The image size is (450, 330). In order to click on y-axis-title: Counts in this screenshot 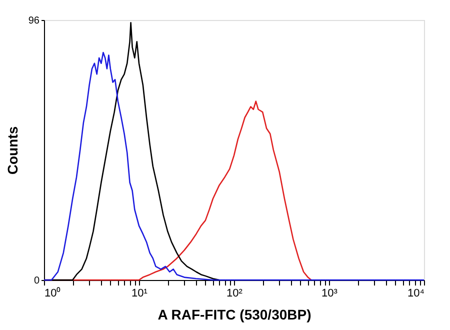, I will do `click(12, 150)`.